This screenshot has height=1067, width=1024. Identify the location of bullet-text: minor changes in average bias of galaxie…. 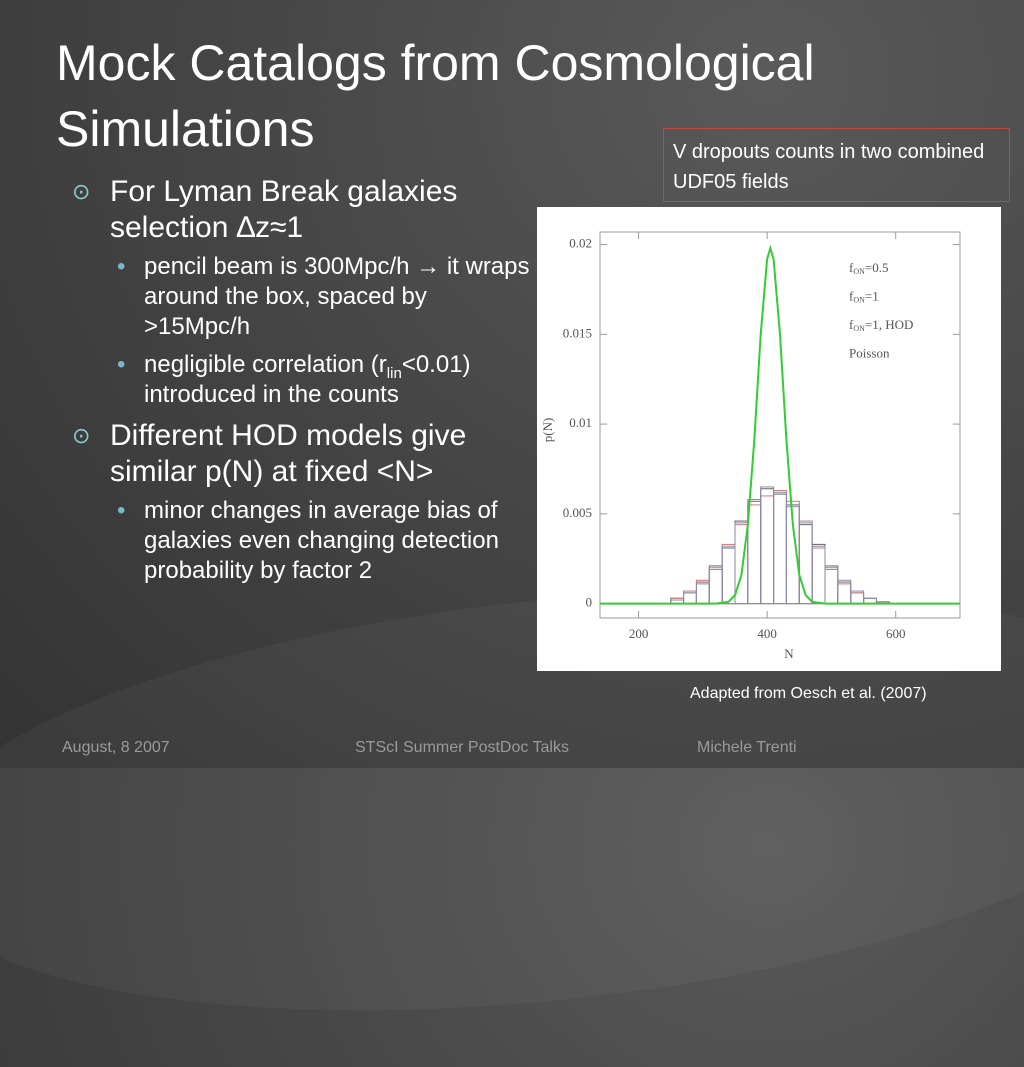
(321, 540).